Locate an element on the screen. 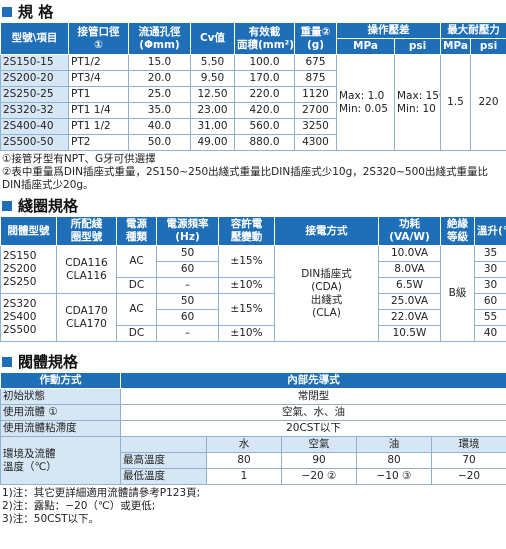 The height and width of the screenshot is (549, 506). title: 閥體規格 is located at coordinates (48, 361).